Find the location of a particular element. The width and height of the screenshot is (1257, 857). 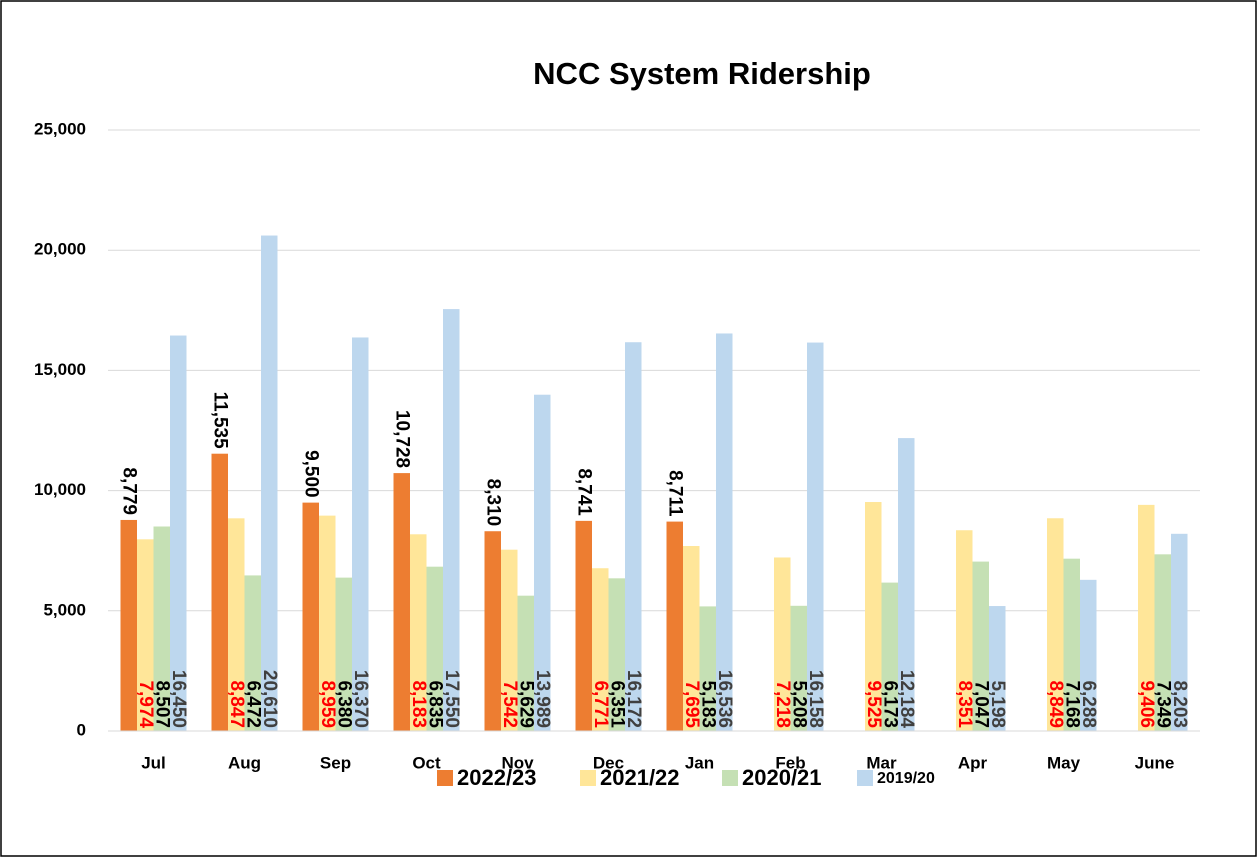

data-label: 8,959 is located at coordinates (327, 704).